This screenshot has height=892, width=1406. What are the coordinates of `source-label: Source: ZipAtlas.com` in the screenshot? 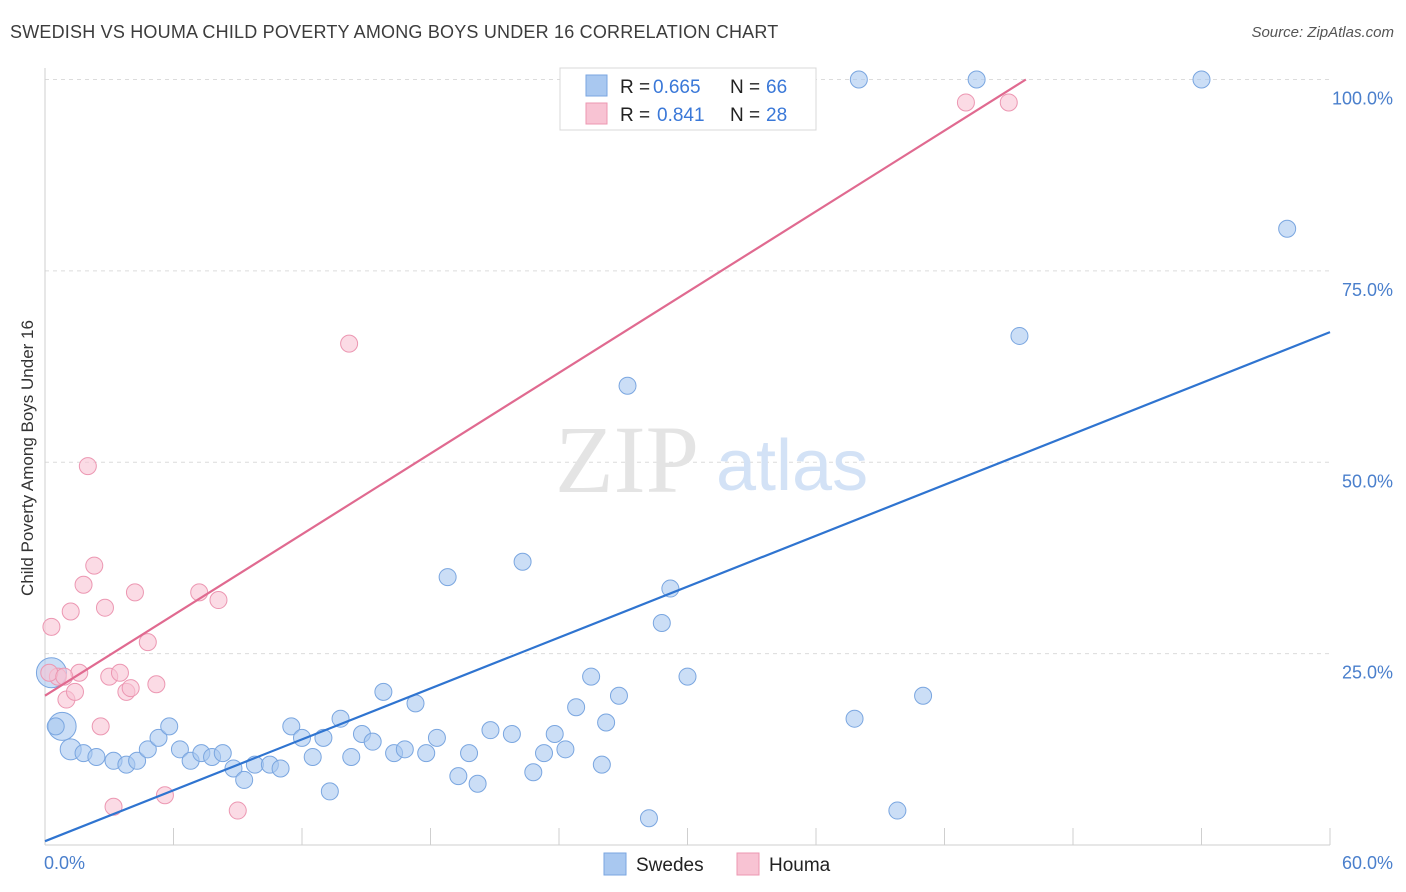 It's located at (1322, 32).